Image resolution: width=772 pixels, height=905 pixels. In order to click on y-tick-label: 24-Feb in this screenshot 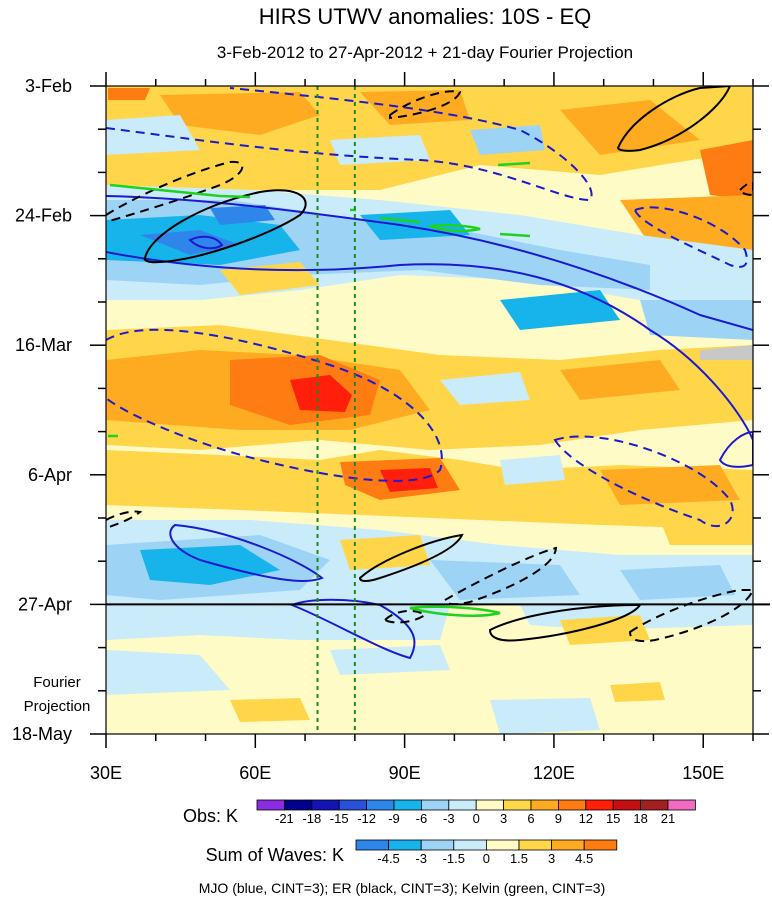, I will do `click(43, 216)`.